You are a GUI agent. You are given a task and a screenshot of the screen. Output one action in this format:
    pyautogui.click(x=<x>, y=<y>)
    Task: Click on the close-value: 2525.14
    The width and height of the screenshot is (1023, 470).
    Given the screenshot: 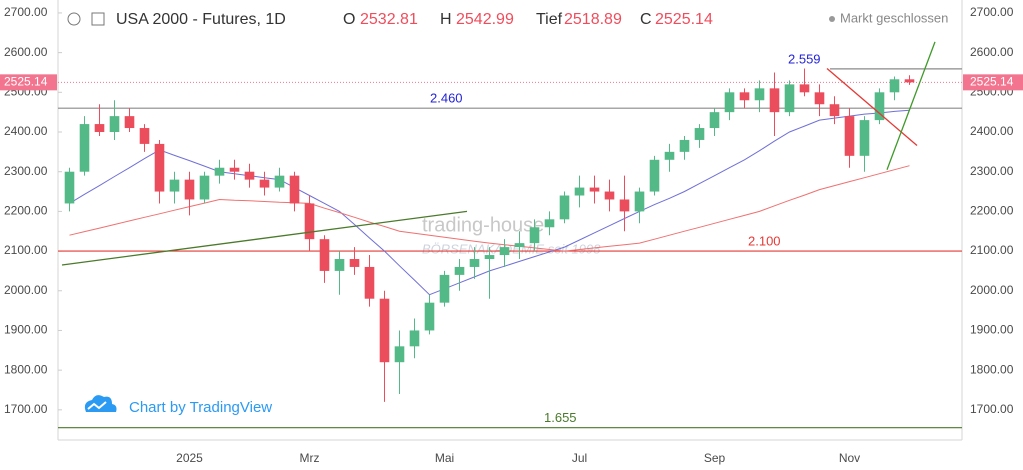 What is the action you would take?
    pyautogui.click(x=684, y=19)
    